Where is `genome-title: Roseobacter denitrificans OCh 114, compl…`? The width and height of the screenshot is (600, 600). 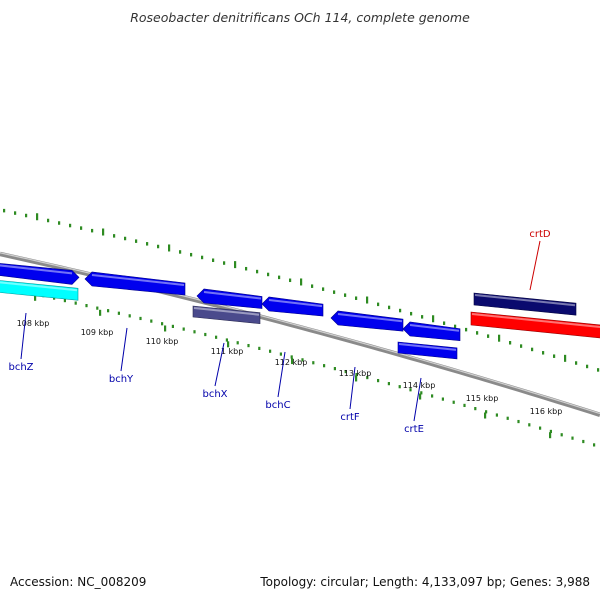
genome-title: Roseobacter denitrificans OCh 114, compl… is located at coordinates (300, 17).